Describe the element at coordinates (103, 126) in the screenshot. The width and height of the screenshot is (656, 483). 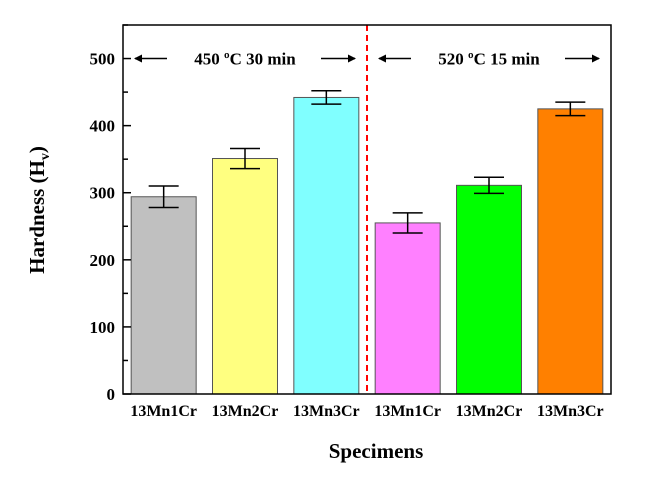
I see `y-tick-label: 400` at that location.